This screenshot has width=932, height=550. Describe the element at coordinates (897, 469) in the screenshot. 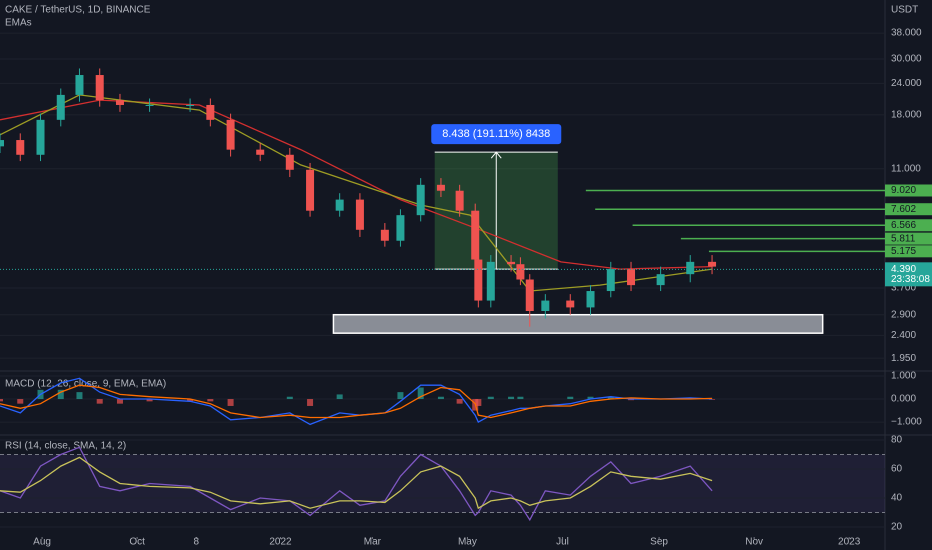

I see `y-tick-label: 60` at that location.